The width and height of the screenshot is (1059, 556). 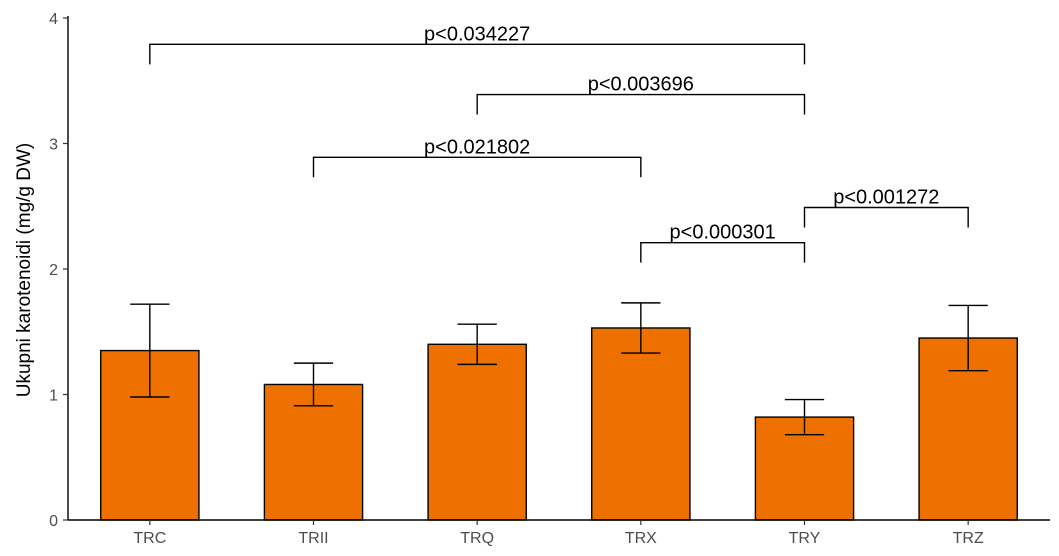 What do you see at coordinates (886, 198) in the screenshot?
I see `p-value-label: p<0.001272` at bounding box center [886, 198].